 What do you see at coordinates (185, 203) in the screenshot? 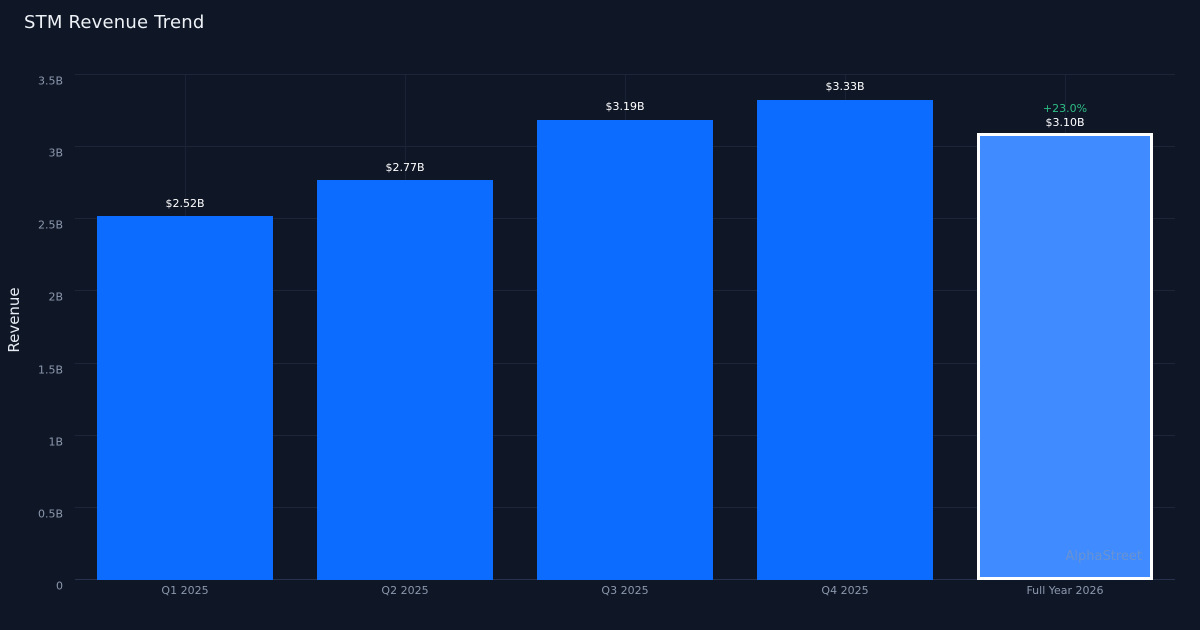
I see `bar-value-label: $2.52B` at bounding box center [185, 203].